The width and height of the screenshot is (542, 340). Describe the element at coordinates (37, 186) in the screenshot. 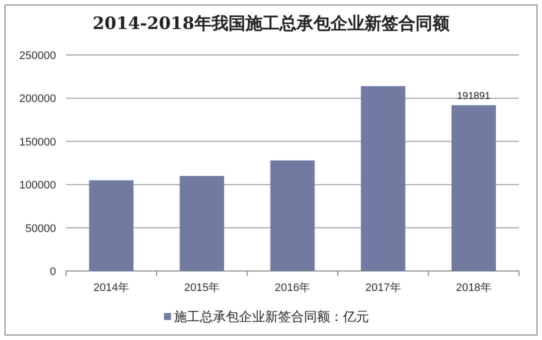

I see `y-tick-label: 100000` at that location.